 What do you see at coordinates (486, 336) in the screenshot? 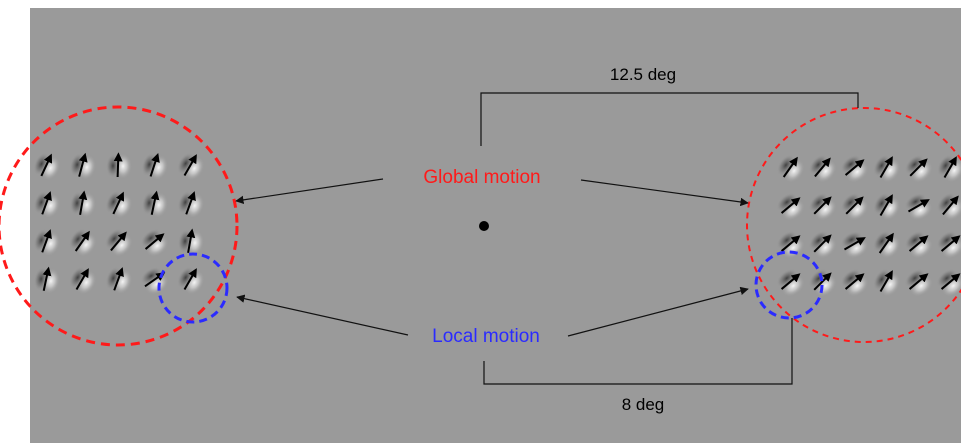
I see `local-motion-label: Local motion` at bounding box center [486, 336].